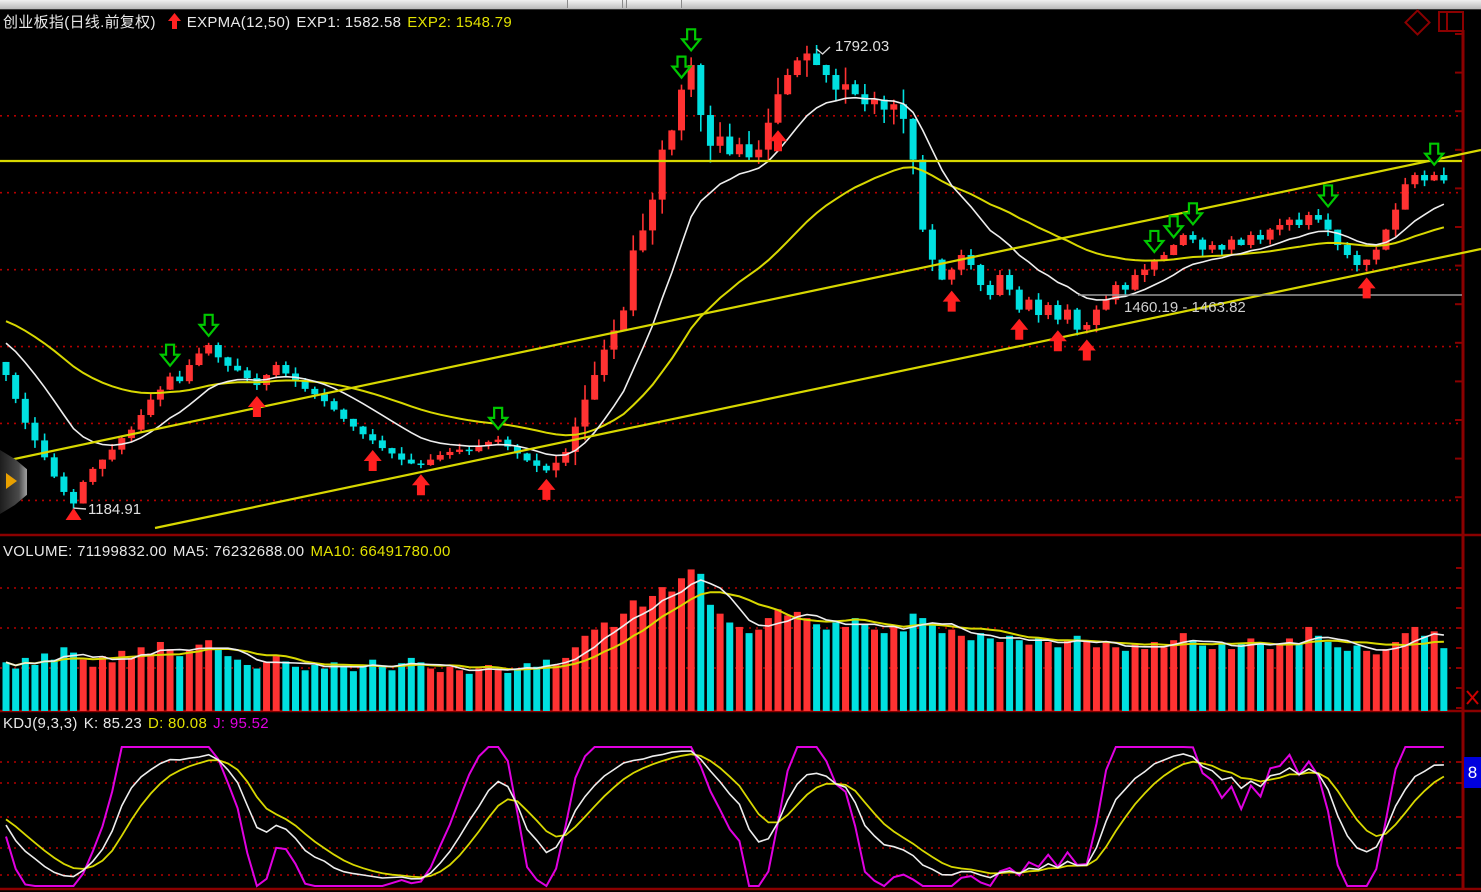 This screenshot has width=1481, height=892. I want to click on lowest-price-label: 1184.91, so click(115, 509).